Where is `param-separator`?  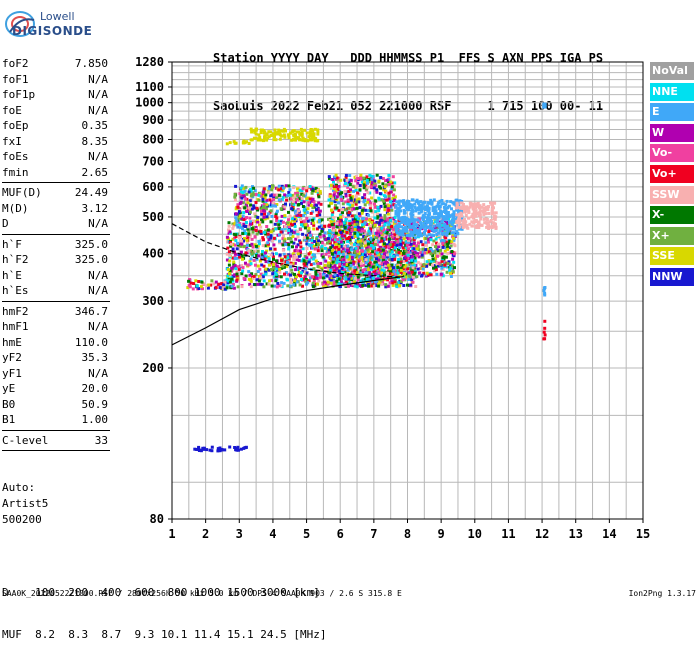
param-separator is located at coordinates (56, 301).